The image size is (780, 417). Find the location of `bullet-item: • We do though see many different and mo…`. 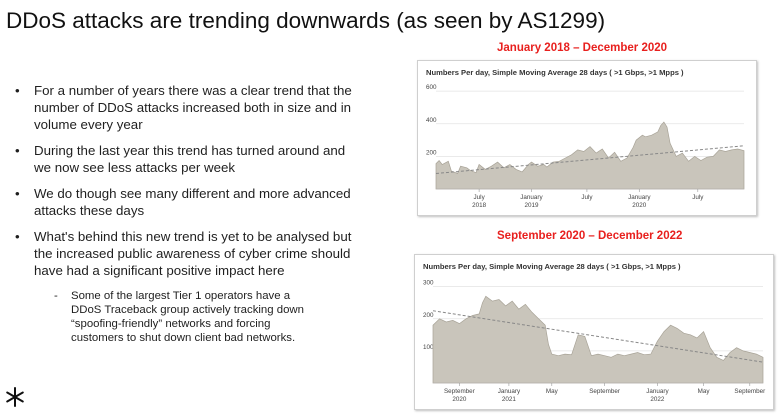

bullet-item: • We do though see many different and mo… is located at coordinates (184, 202).